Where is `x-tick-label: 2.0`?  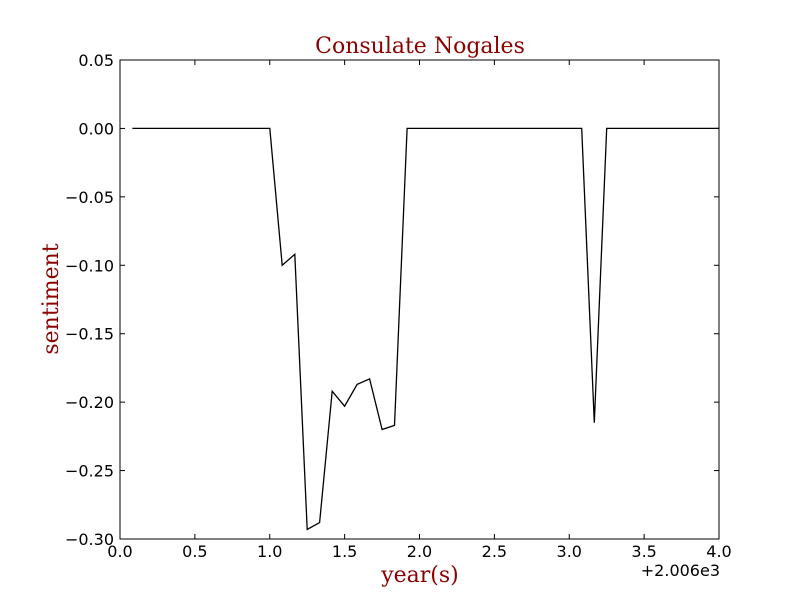 x-tick-label: 2.0 is located at coordinates (419, 551).